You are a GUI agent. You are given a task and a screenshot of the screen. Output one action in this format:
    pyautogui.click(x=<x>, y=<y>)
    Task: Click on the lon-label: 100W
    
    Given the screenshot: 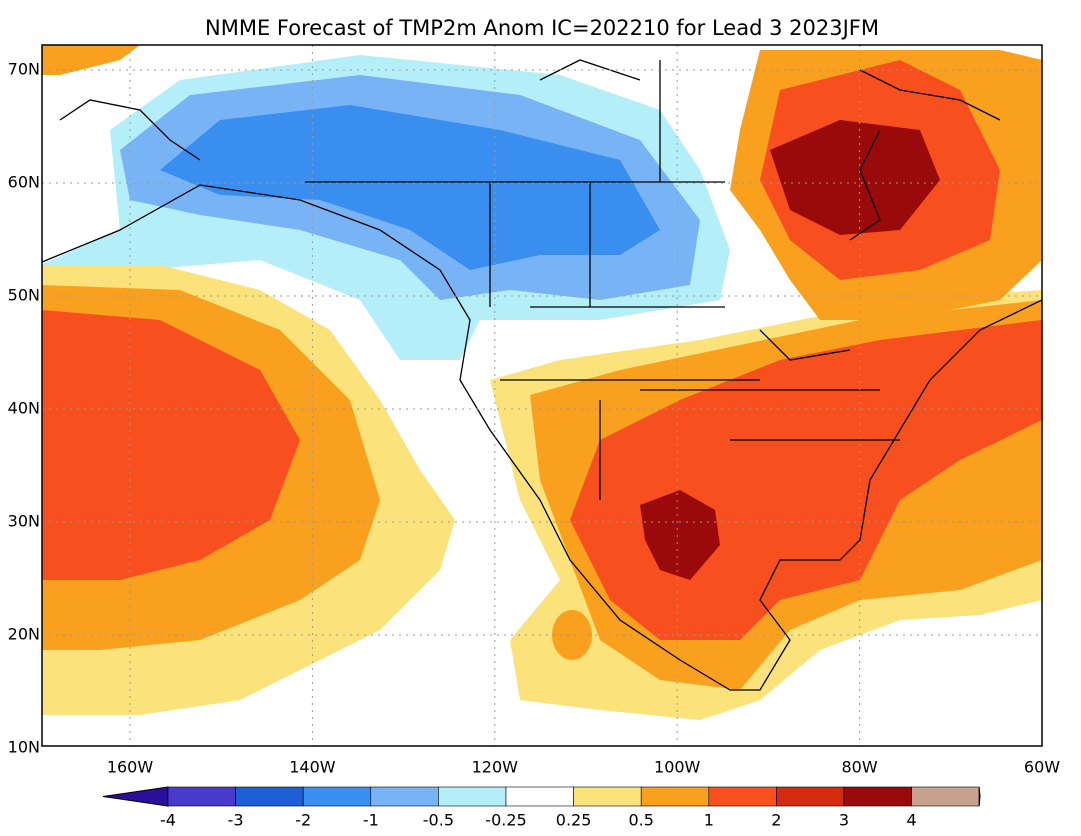 What is the action you would take?
    pyautogui.click(x=677, y=767)
    